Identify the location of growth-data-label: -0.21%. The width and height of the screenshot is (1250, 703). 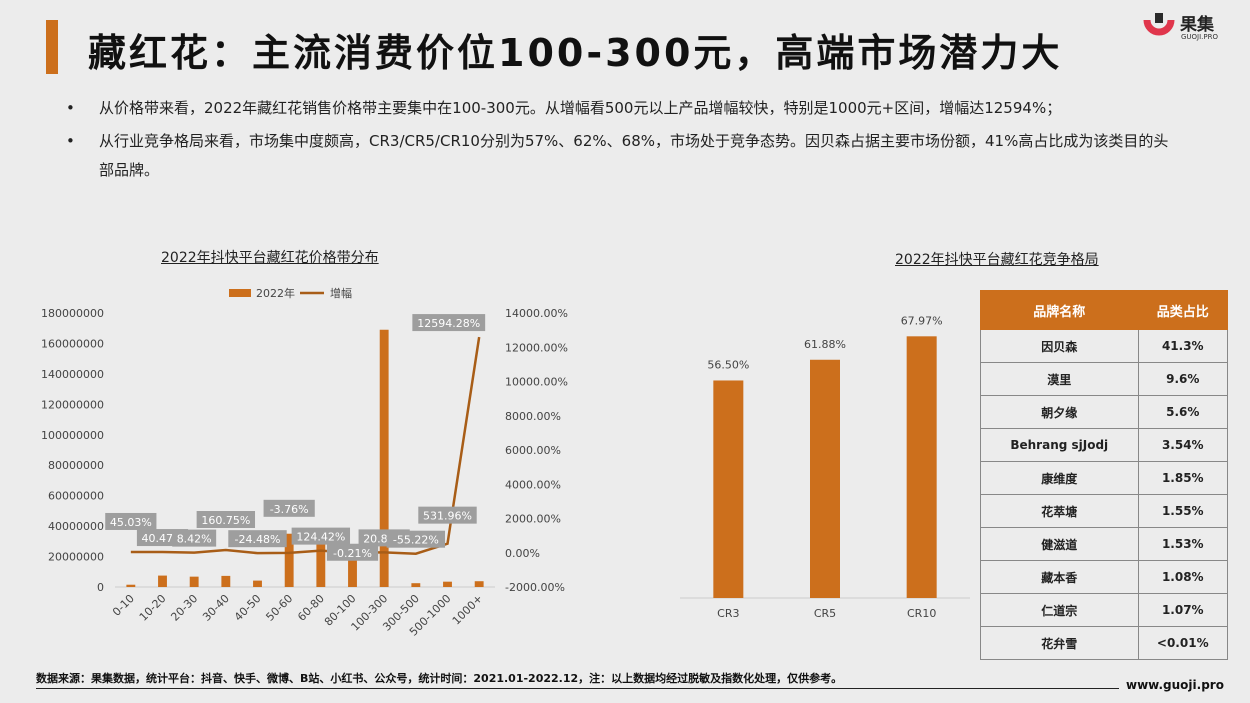
(352, 552).